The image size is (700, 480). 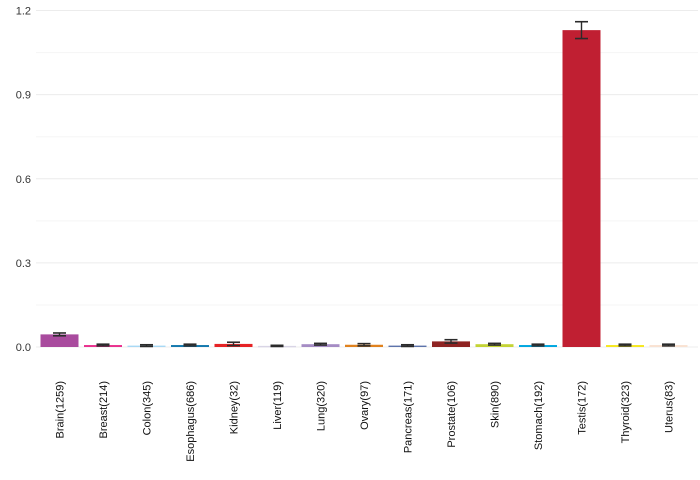 I want to click on x-tick-label-brain: Brain(1259), so click(x=61, y=409).